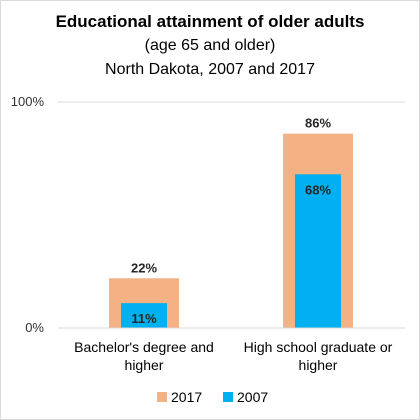 This screenshot has width=420, height=420. What do you see at coordinates (318, 347) in the screenshot?
I see `category-label-1-0: High school graduate or` at bounding box center [318, 347].